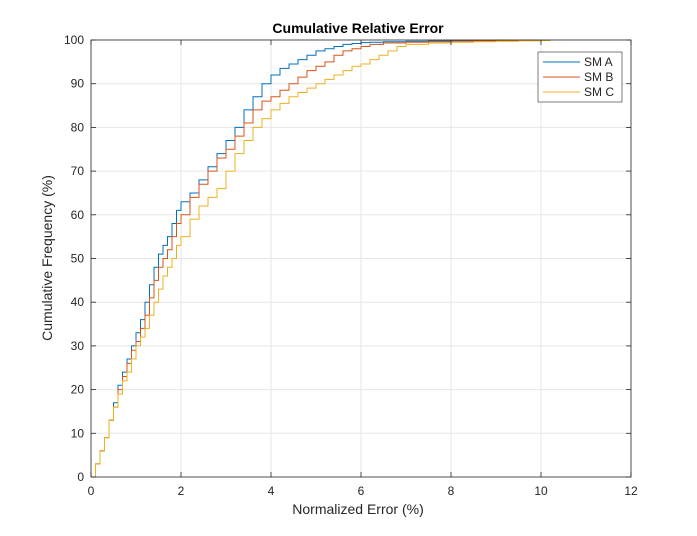 The height and width of the screenshot is (536, 697). I want to click on legend-label: SM B, so click(598, 77).